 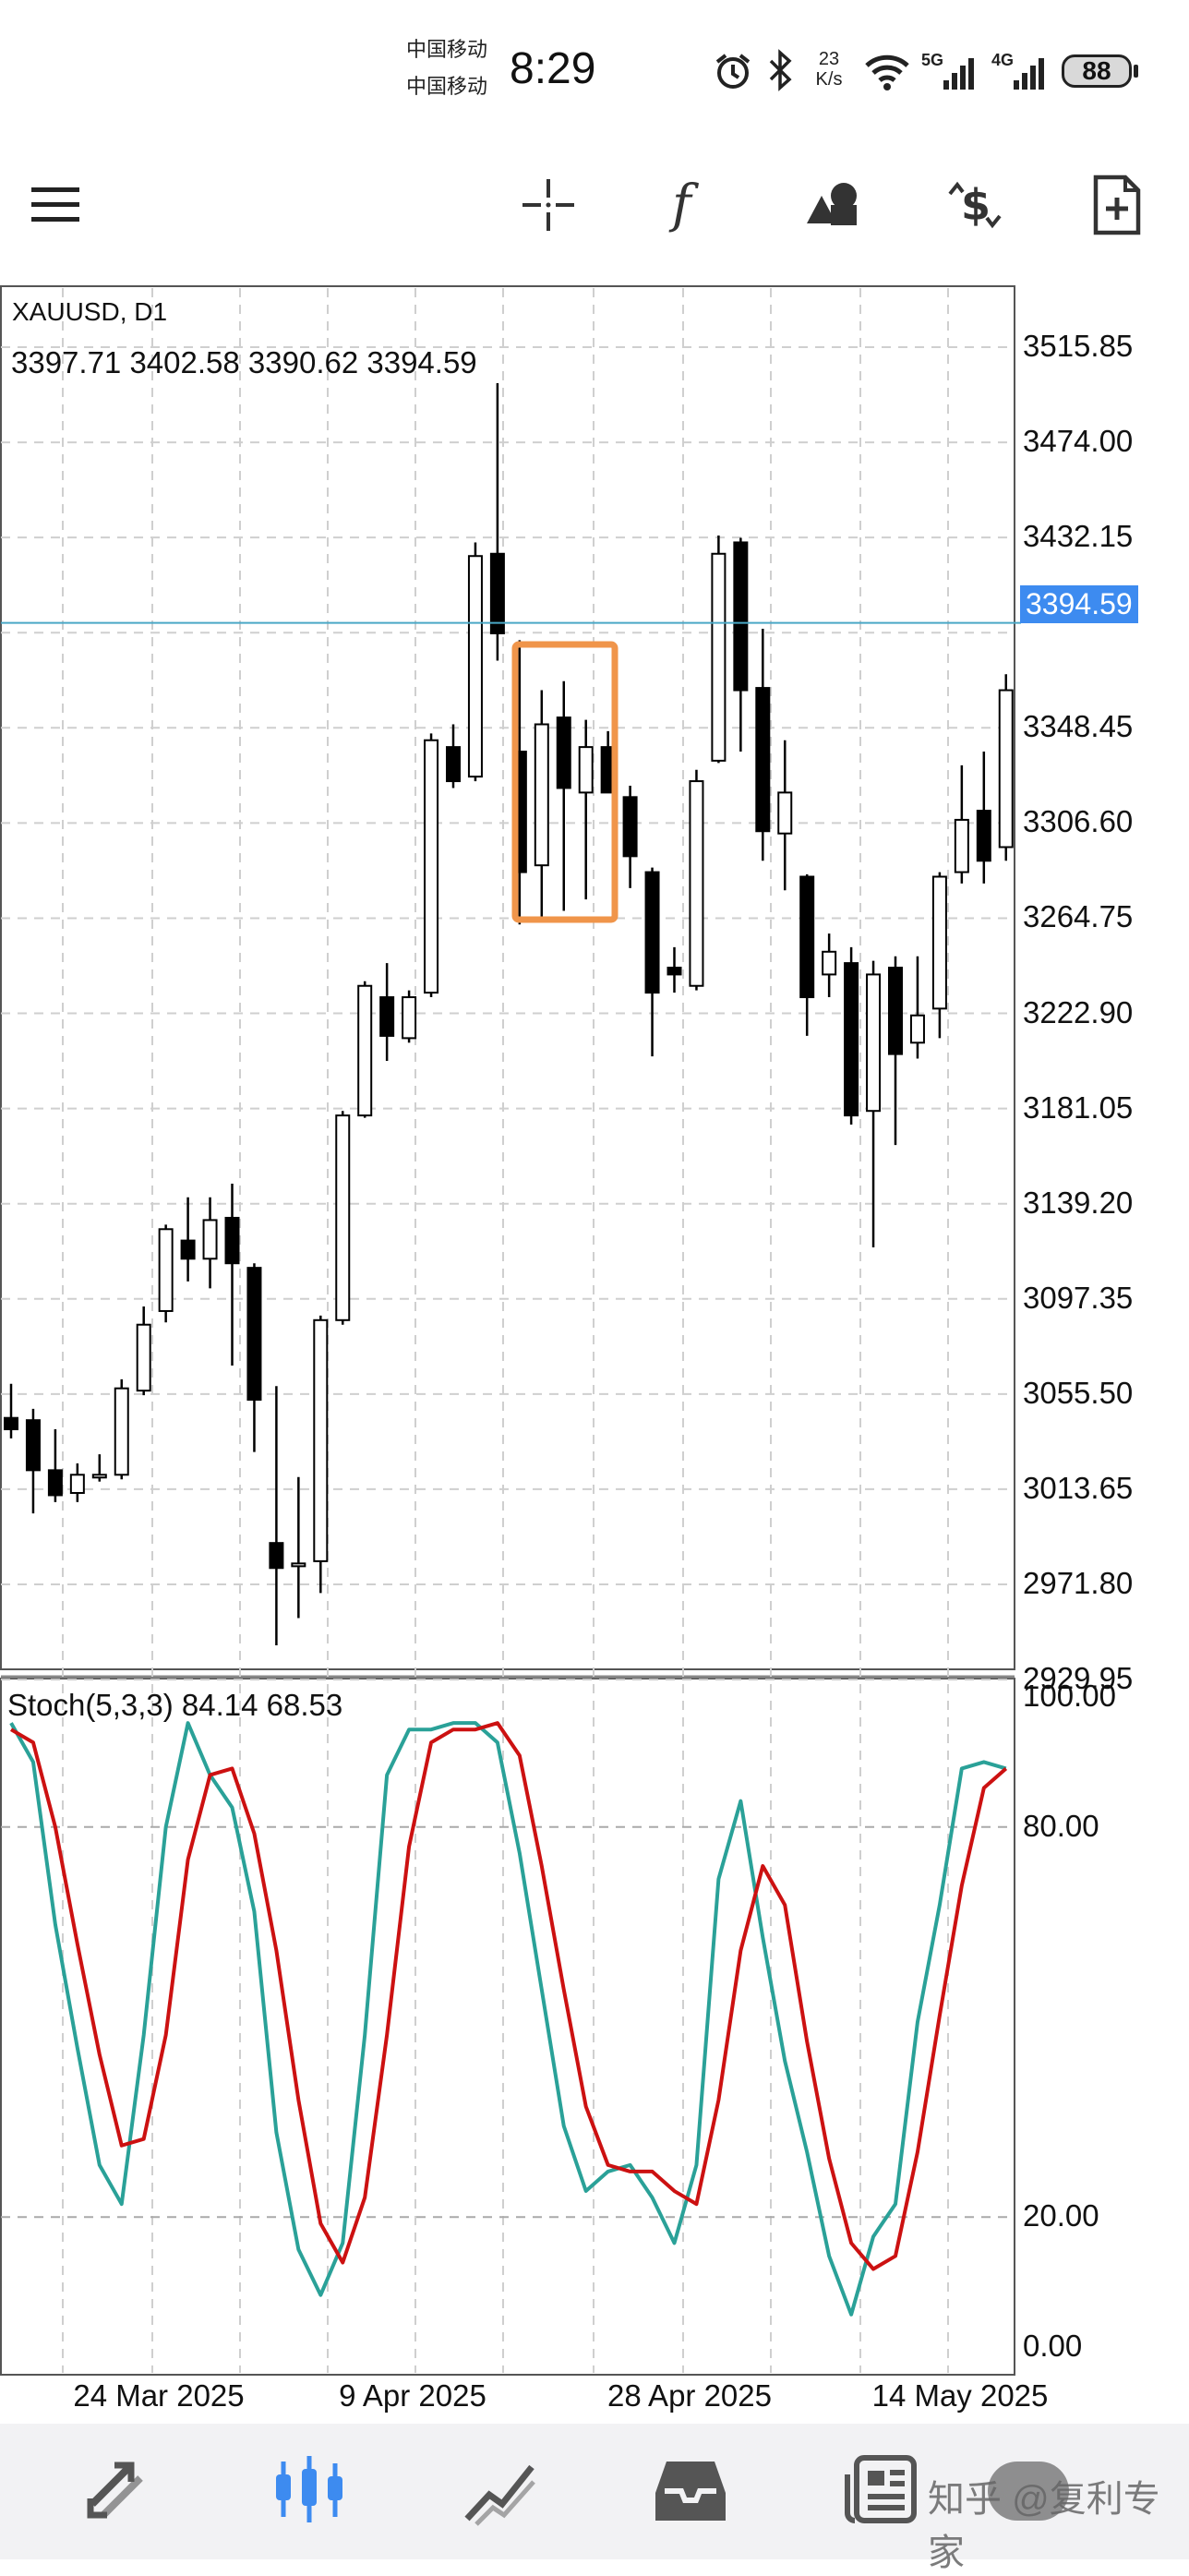 I want to click on price-axis-label: 3264.75, so click(x=1078, y=916).